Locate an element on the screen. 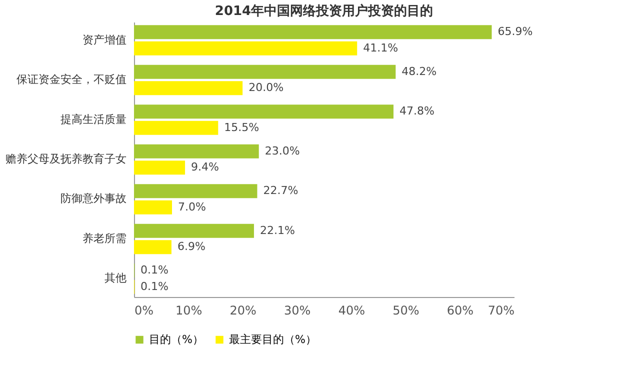 The width and height of the screenshot is (640, 370). data-label: 22.7% is located at coordinates (280, 191).